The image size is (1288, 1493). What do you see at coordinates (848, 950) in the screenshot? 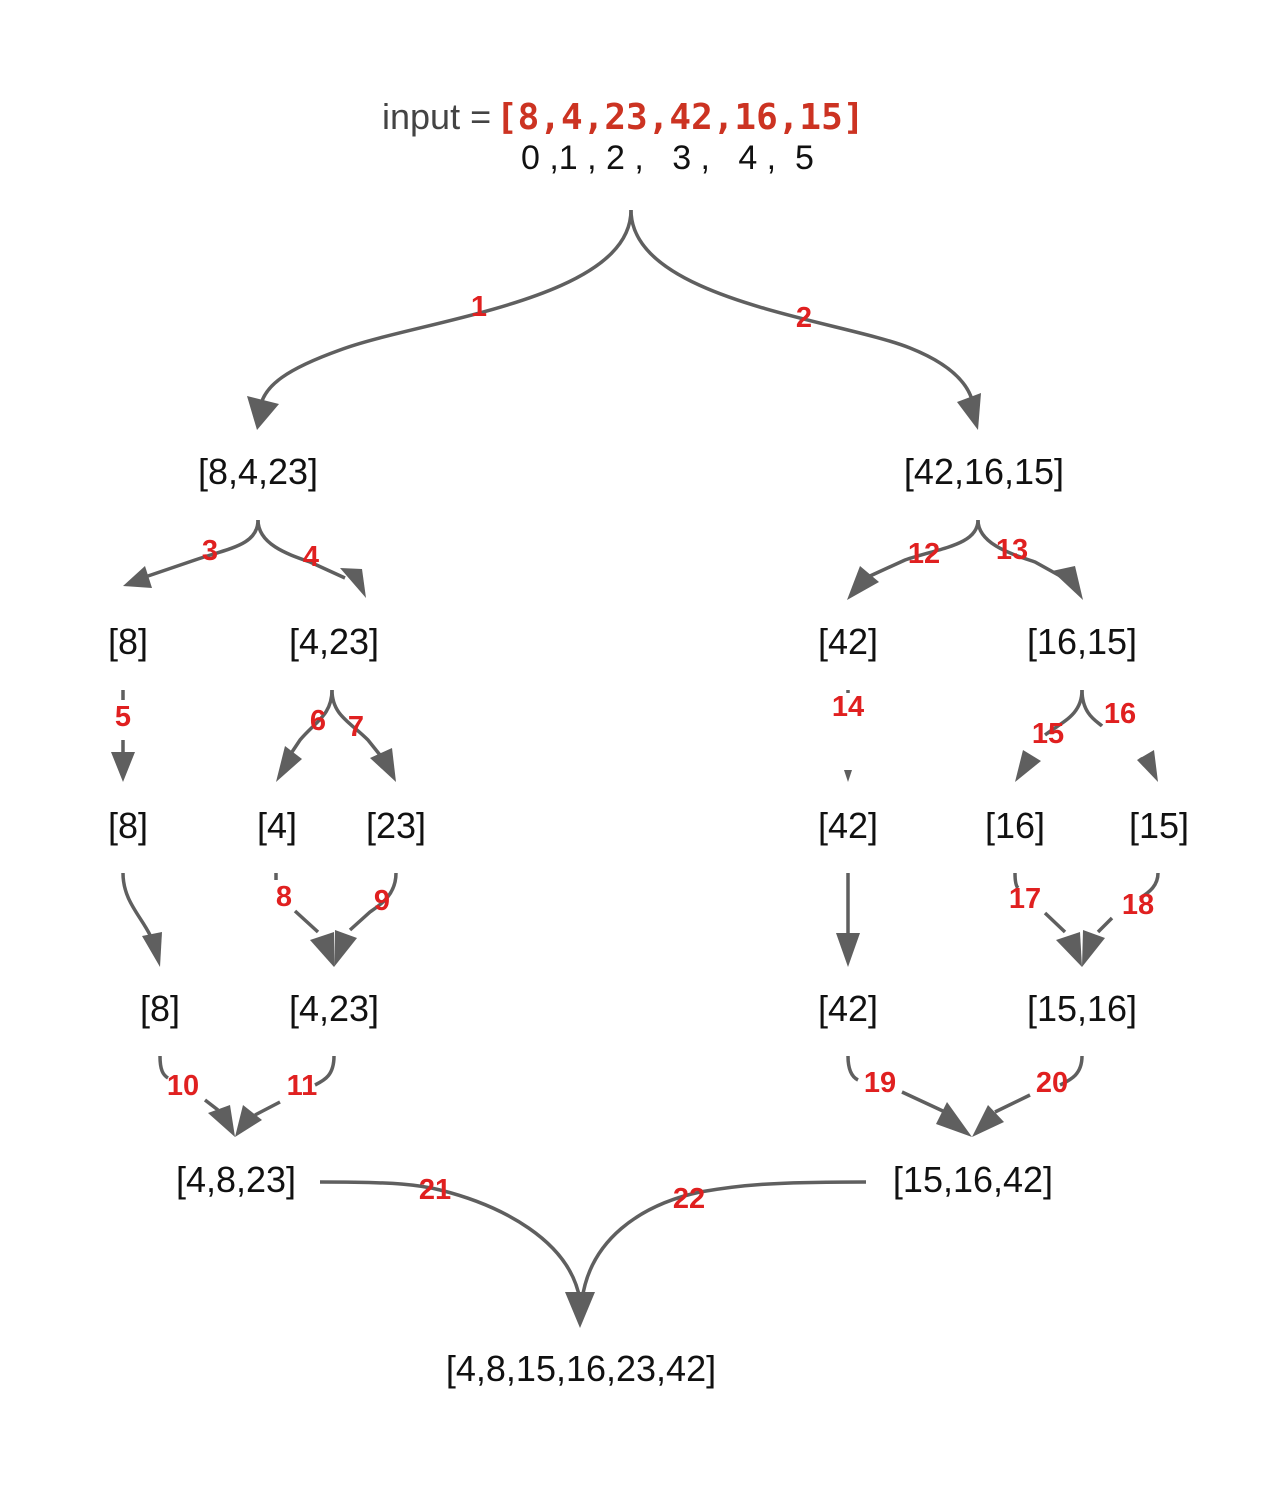
I see `edge-42-pass-arrowhead` at bounding box center [848, 950].